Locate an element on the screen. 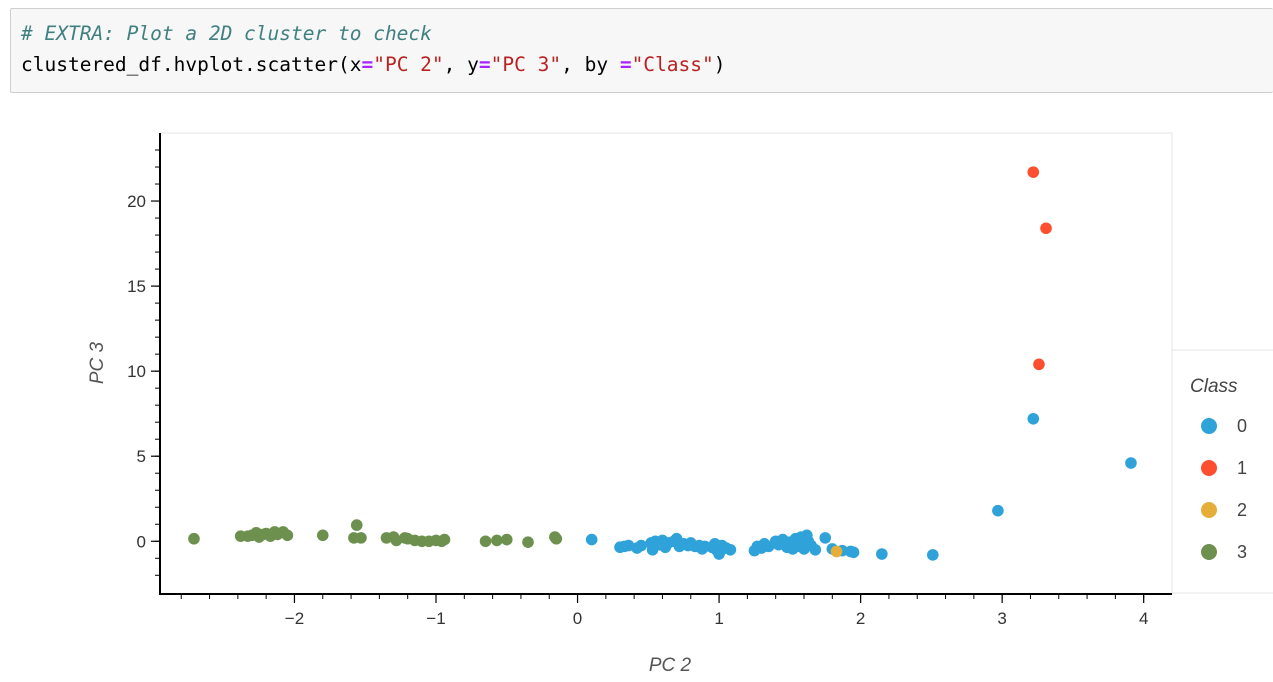 The height and width of the screenshot is (682, 1273). code-x-argument: "PC 2" is located at coordinates (408, 64).